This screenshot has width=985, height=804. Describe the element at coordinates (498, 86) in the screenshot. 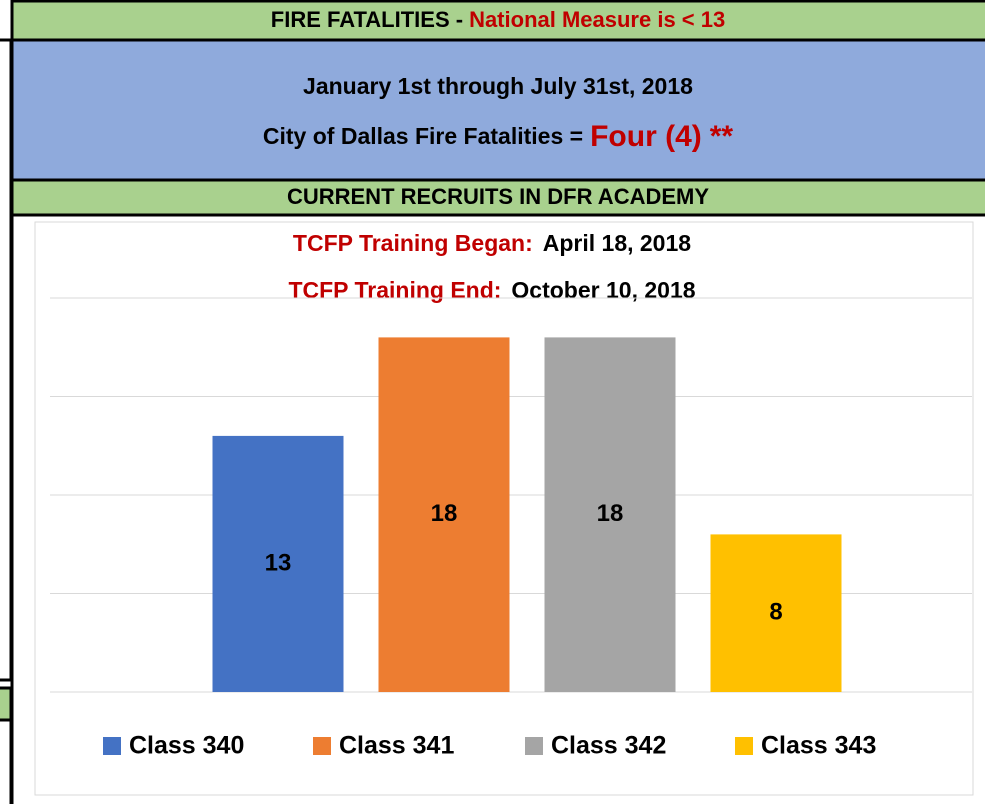

I see `period: January 1st through July 31st, 2018` at that location.